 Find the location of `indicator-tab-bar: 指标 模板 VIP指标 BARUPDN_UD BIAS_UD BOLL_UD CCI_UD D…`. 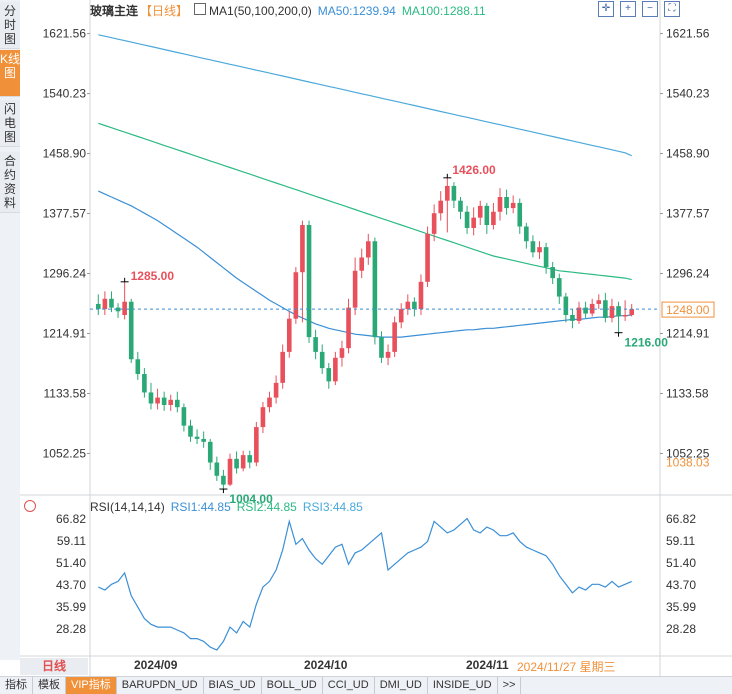

indicator-tab-bar: 指标 模板 VIP指标 BARUPDN_UD BIAS_UD BOLL_UD CCI_UD D… is located at coordinates (366, 685).